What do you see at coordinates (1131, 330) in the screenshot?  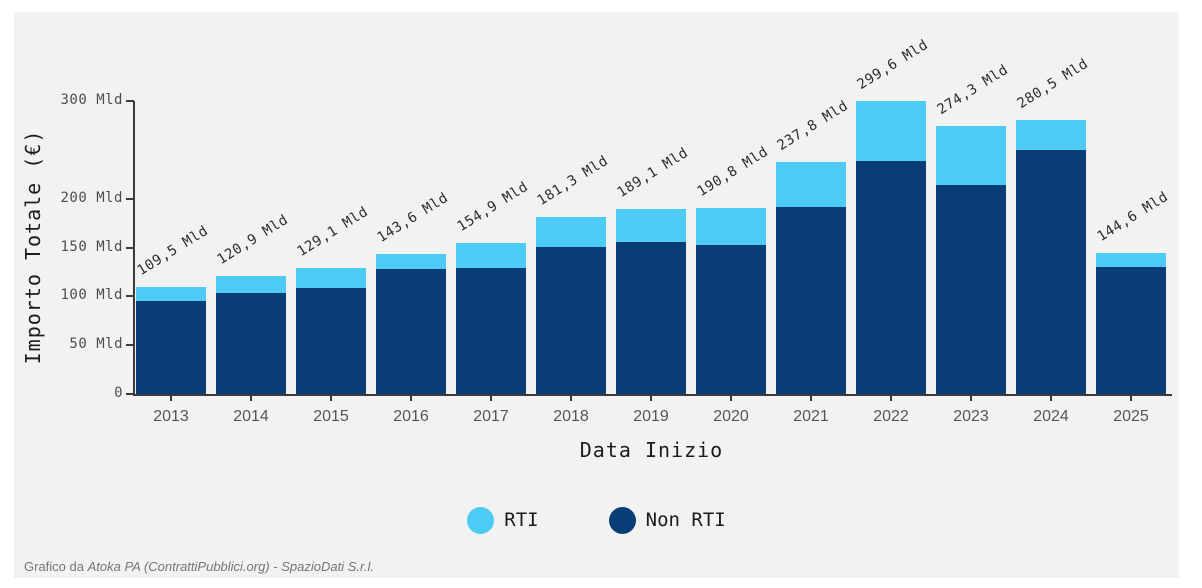 I see `bar-segment-non-rti-2025` at bounding box center [1131, 330].